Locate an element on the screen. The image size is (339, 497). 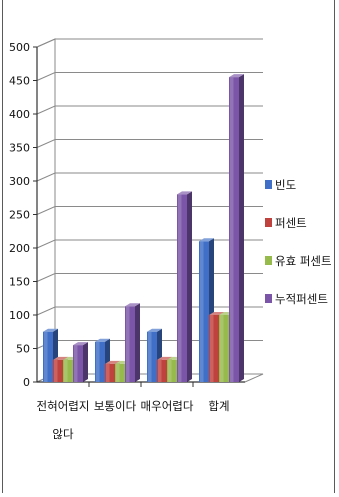
y-tick-label: 200 is located at coordinates (19, 248).